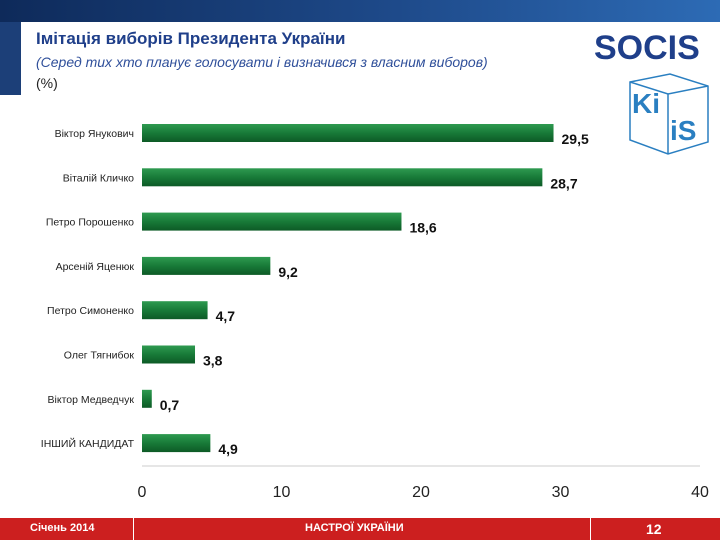  I want to click on data-label: 4,9, so click(228, 449).